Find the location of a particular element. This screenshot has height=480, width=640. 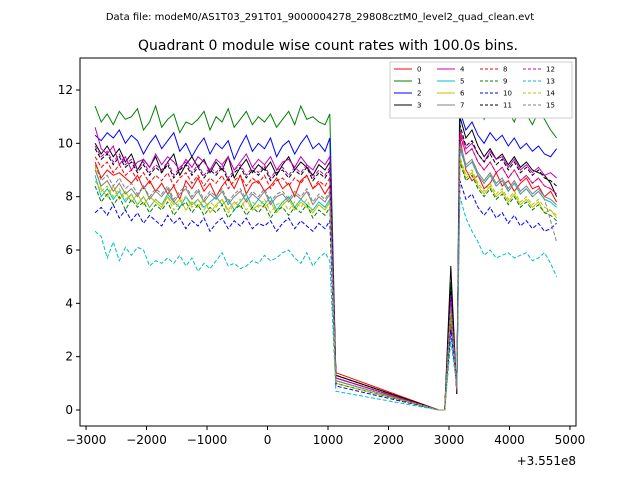

legend-label-11: 11 is located at coordinates (507, 106).